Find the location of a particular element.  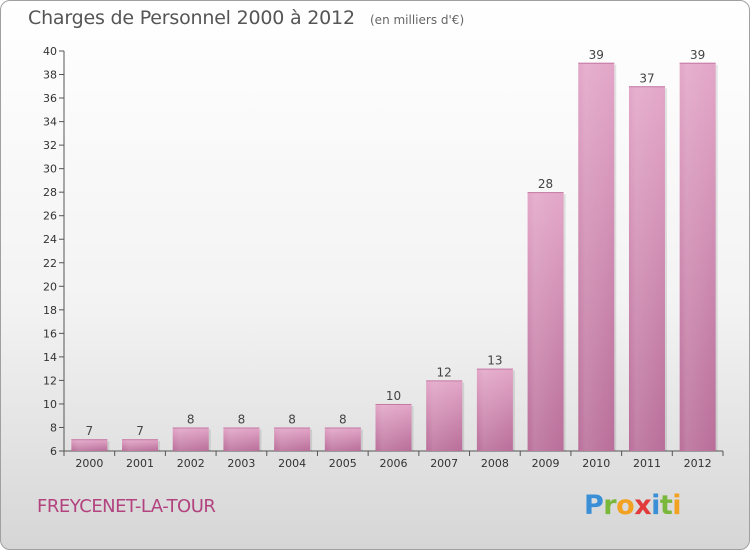

x-tick-label: 2012 is located at coordinates (698, 463).